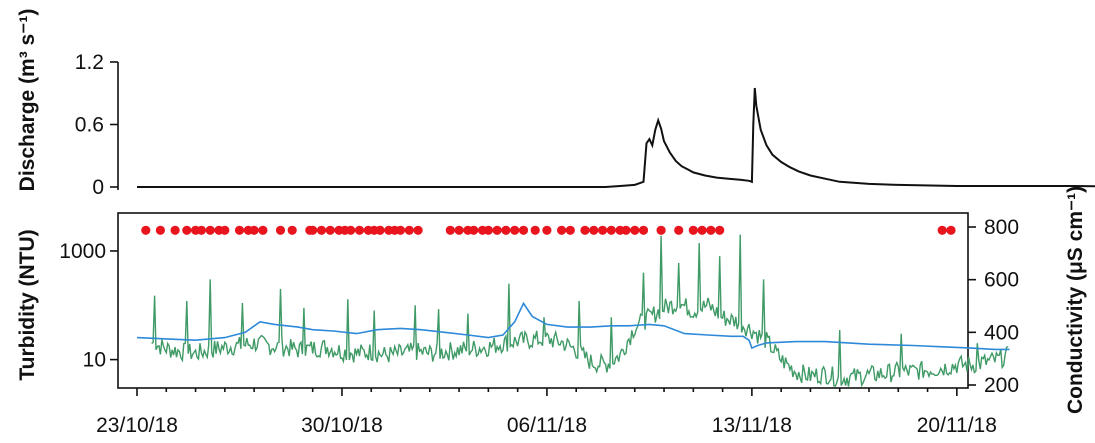 This screenshot has height=443, width=1095. What do you see at coordinates (957, 425) in the screenshot?
I see `date-x-tick-label: 20/11/18` at bounding box center [957, 425].